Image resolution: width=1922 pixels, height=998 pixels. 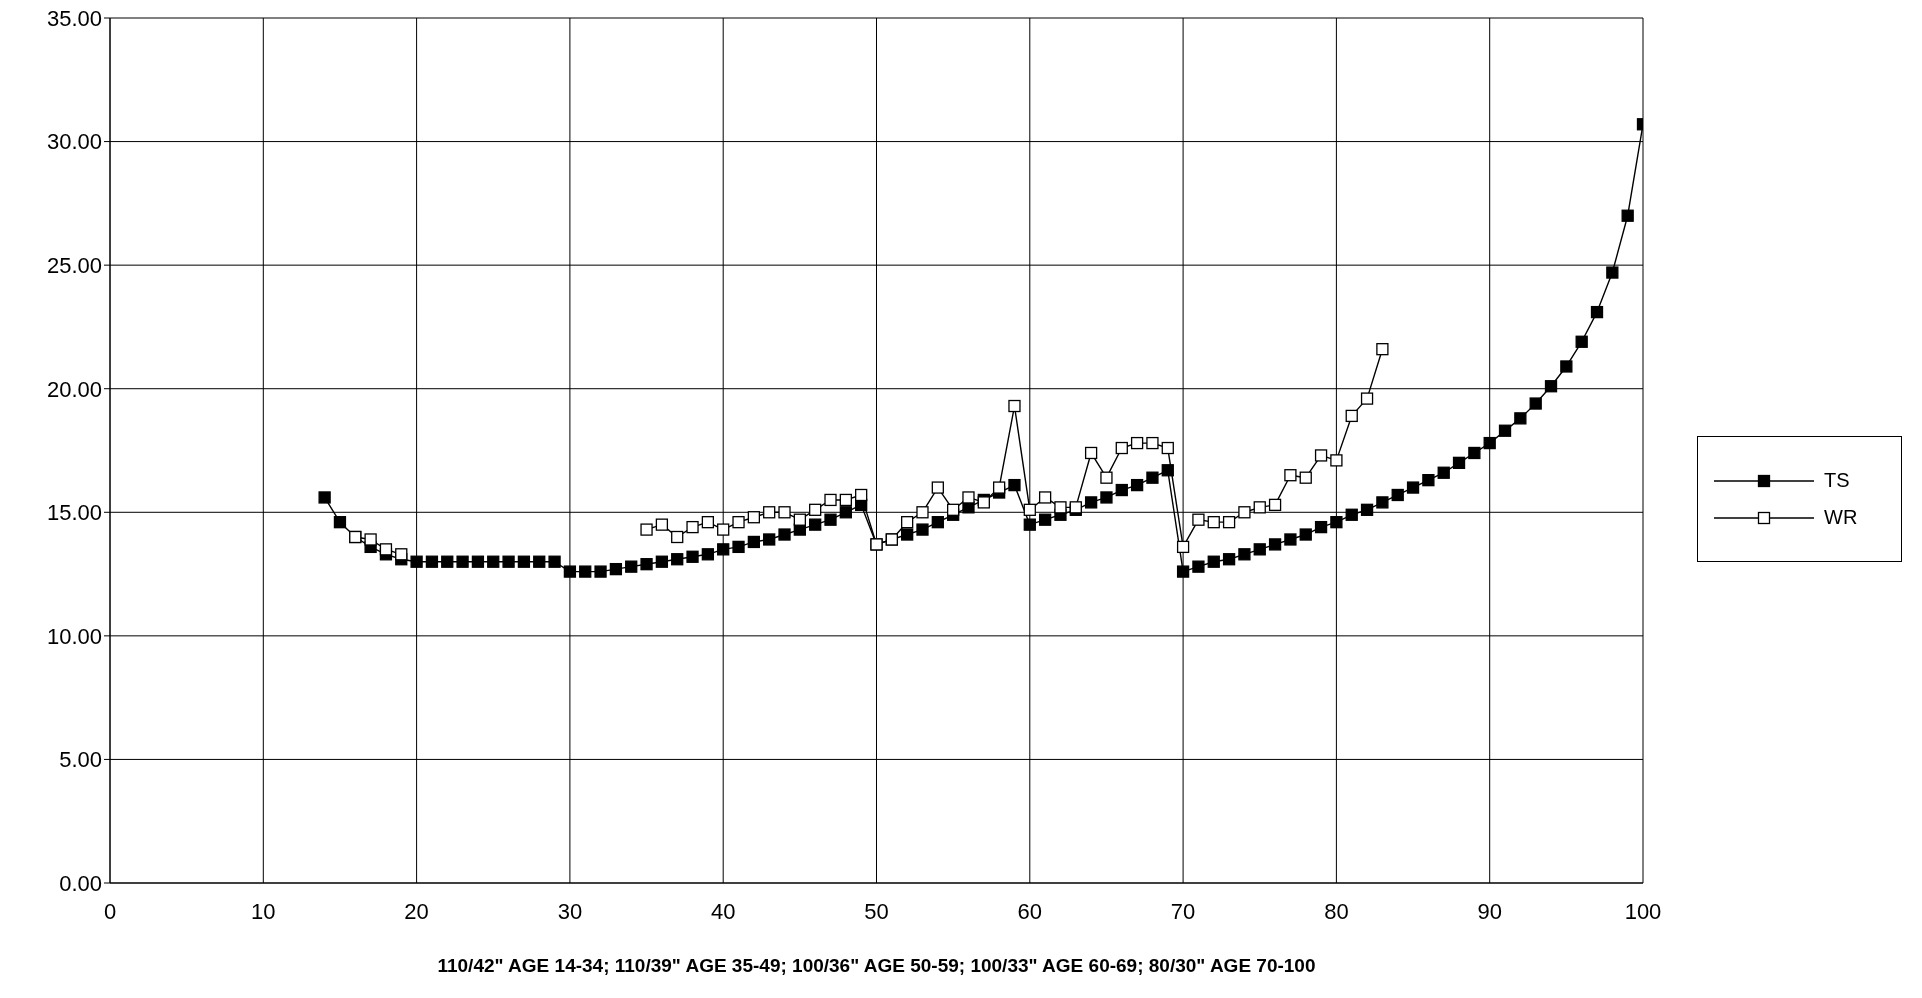 What do you see at coordinates (1837, 480) in the screenshot?
I see `legend-label: TS` at bounding box center [1837, 480].